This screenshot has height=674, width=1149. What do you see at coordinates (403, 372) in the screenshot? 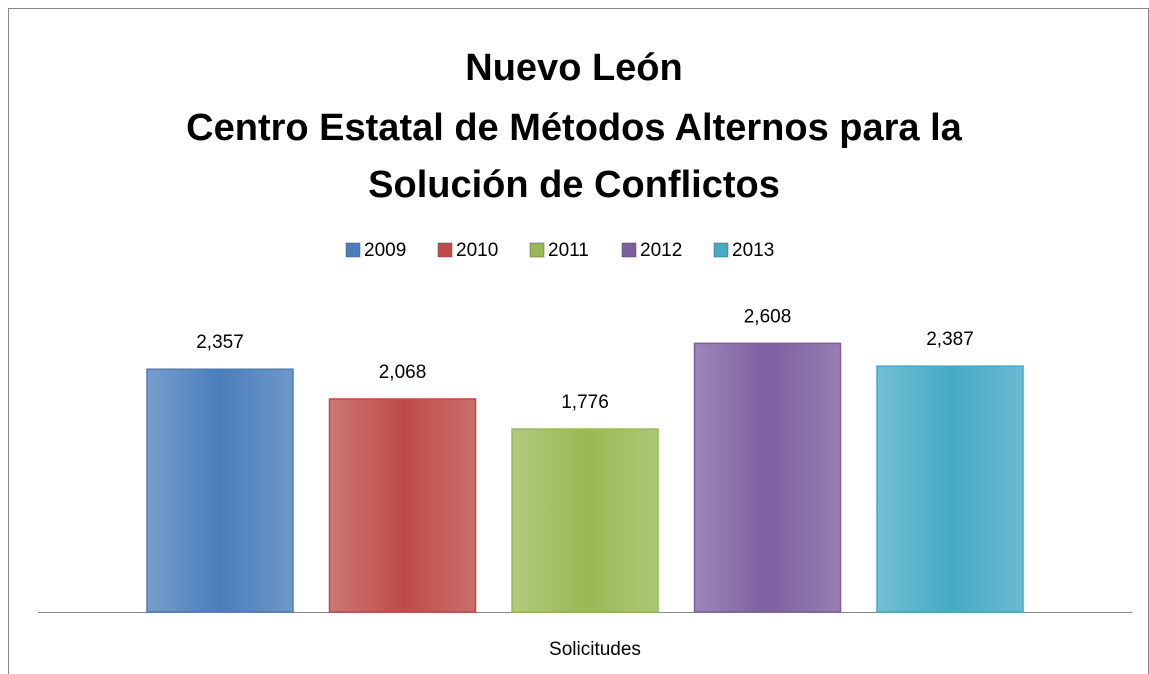
I see `value-label: 2,068` at bounding box center [403, 372].